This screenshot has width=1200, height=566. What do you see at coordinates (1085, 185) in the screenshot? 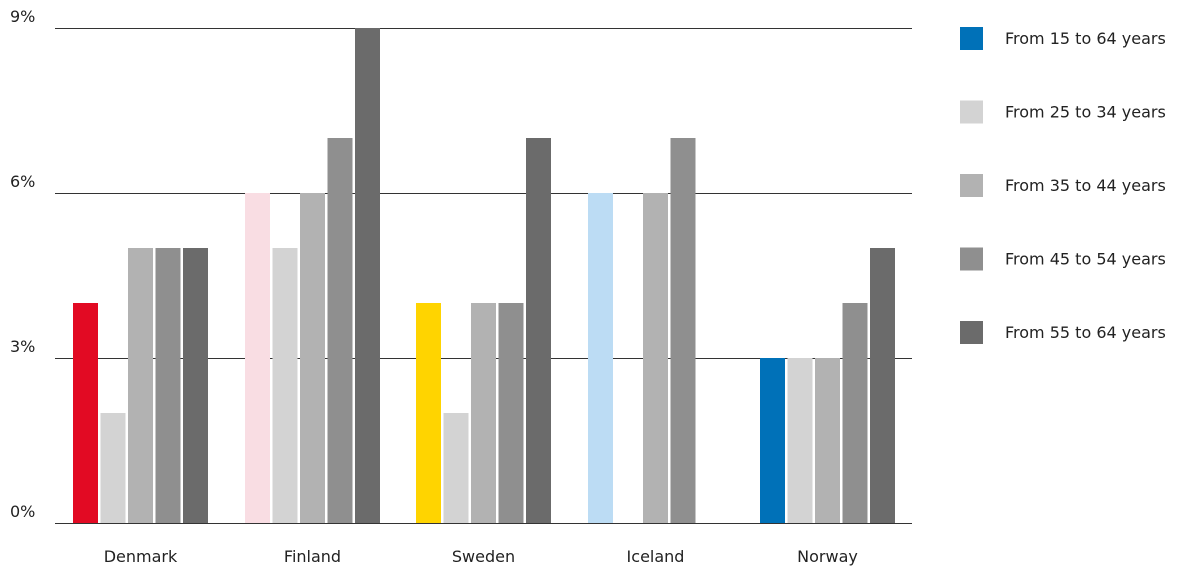
I see `legend-label: From 35 to 44 years` at bounding box center [1085, 185].